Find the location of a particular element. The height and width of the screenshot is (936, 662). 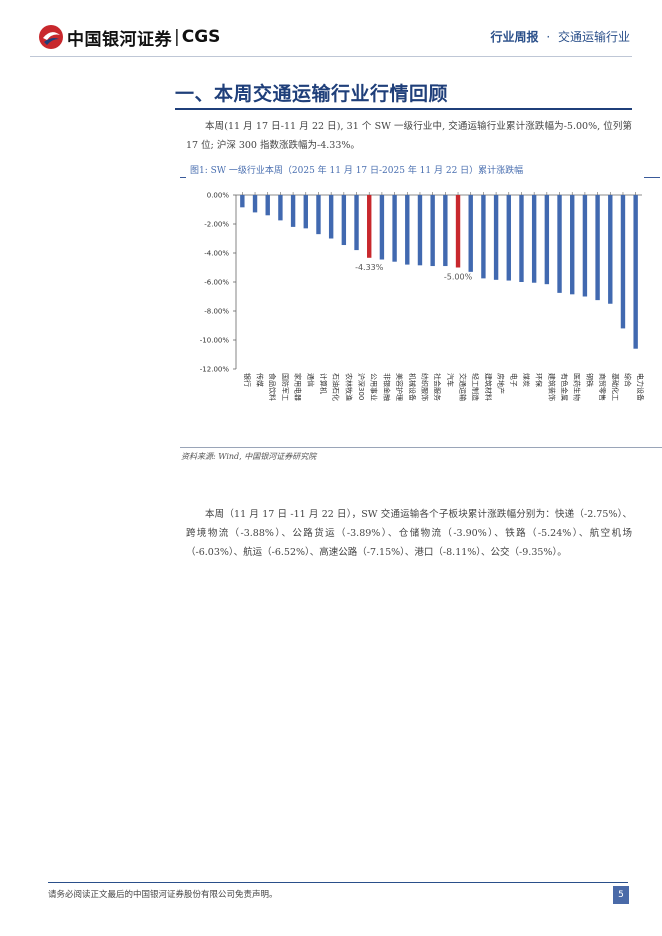

x-tick-label: 公用事业 is located at coordinates (374, 387).